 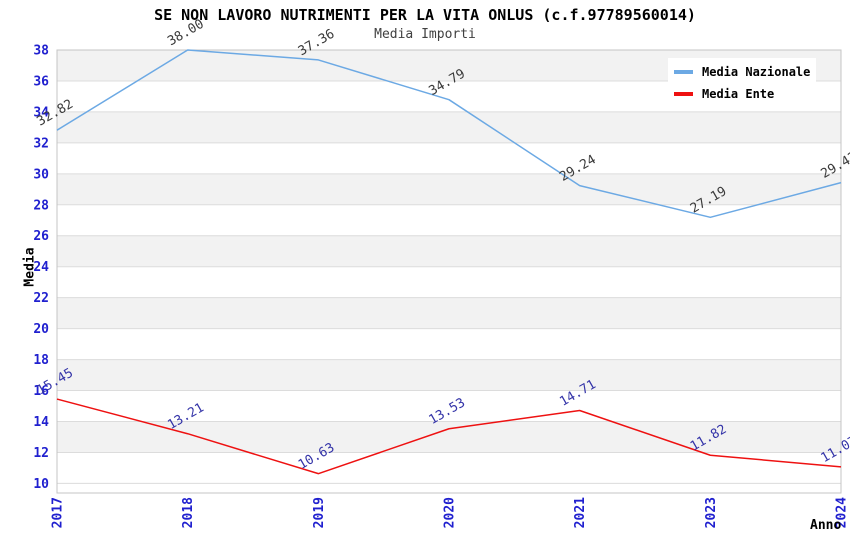 I want to click on legend: Media Nazionale Media Ente, so click(x=742, y=83).